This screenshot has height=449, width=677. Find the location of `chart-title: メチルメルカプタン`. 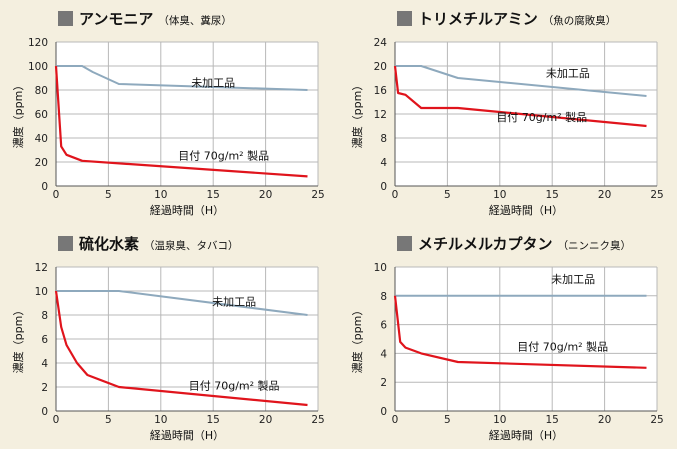

chart-title: メチルメルカプタン is located at coordinates (485, 244).